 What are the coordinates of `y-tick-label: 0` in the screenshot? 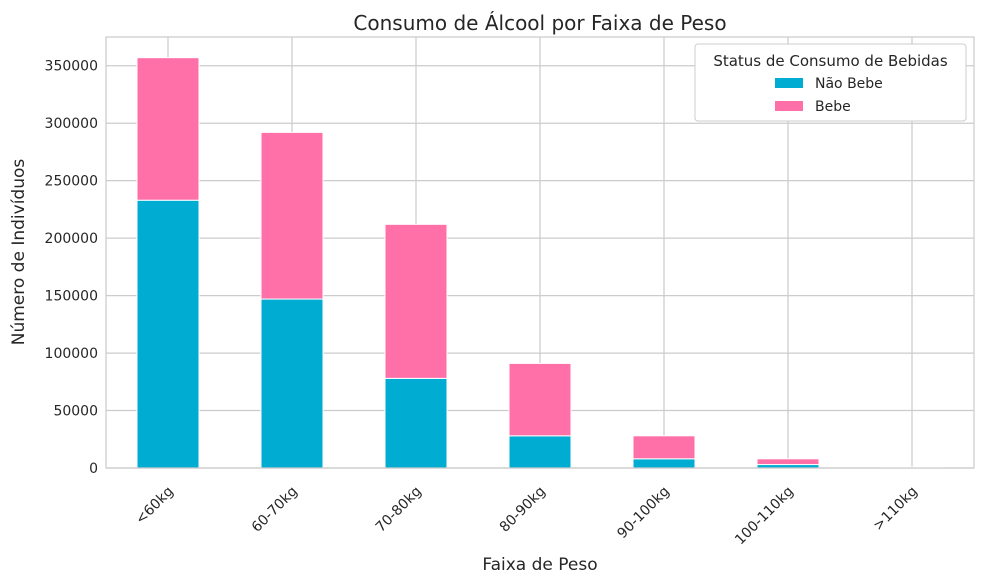 It's located at (93, 469).